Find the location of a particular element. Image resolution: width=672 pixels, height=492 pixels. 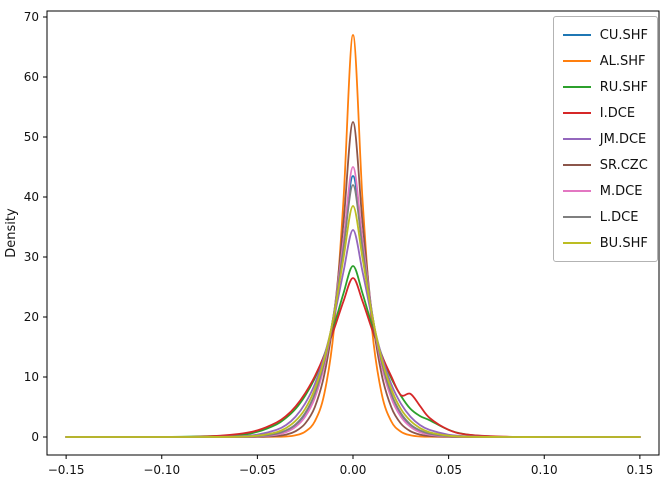

y-tick-label: 20 is located at coordinates (31, 317).